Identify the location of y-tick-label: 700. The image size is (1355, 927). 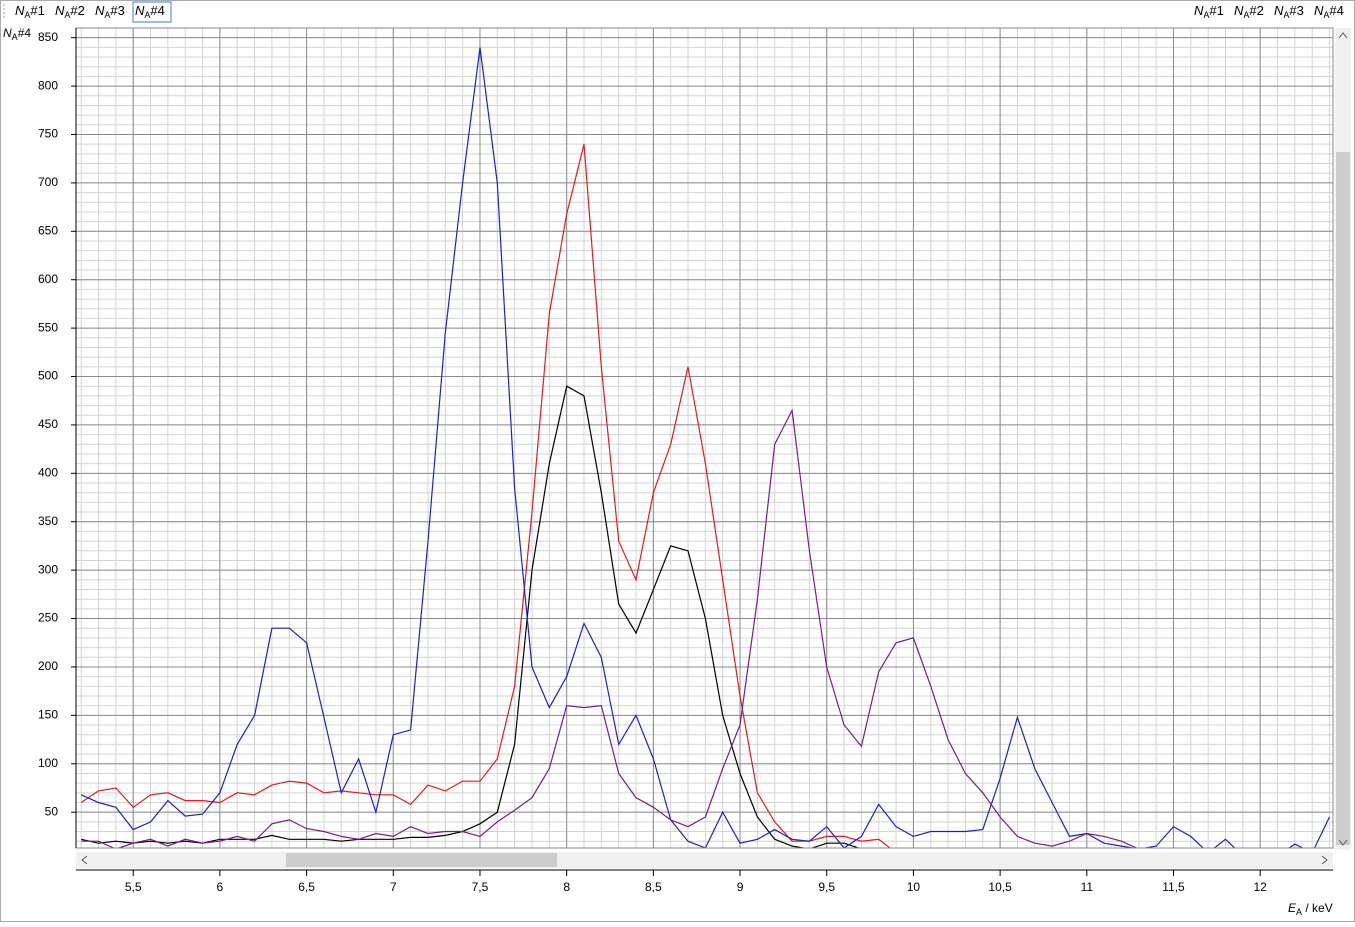
(48, 182).